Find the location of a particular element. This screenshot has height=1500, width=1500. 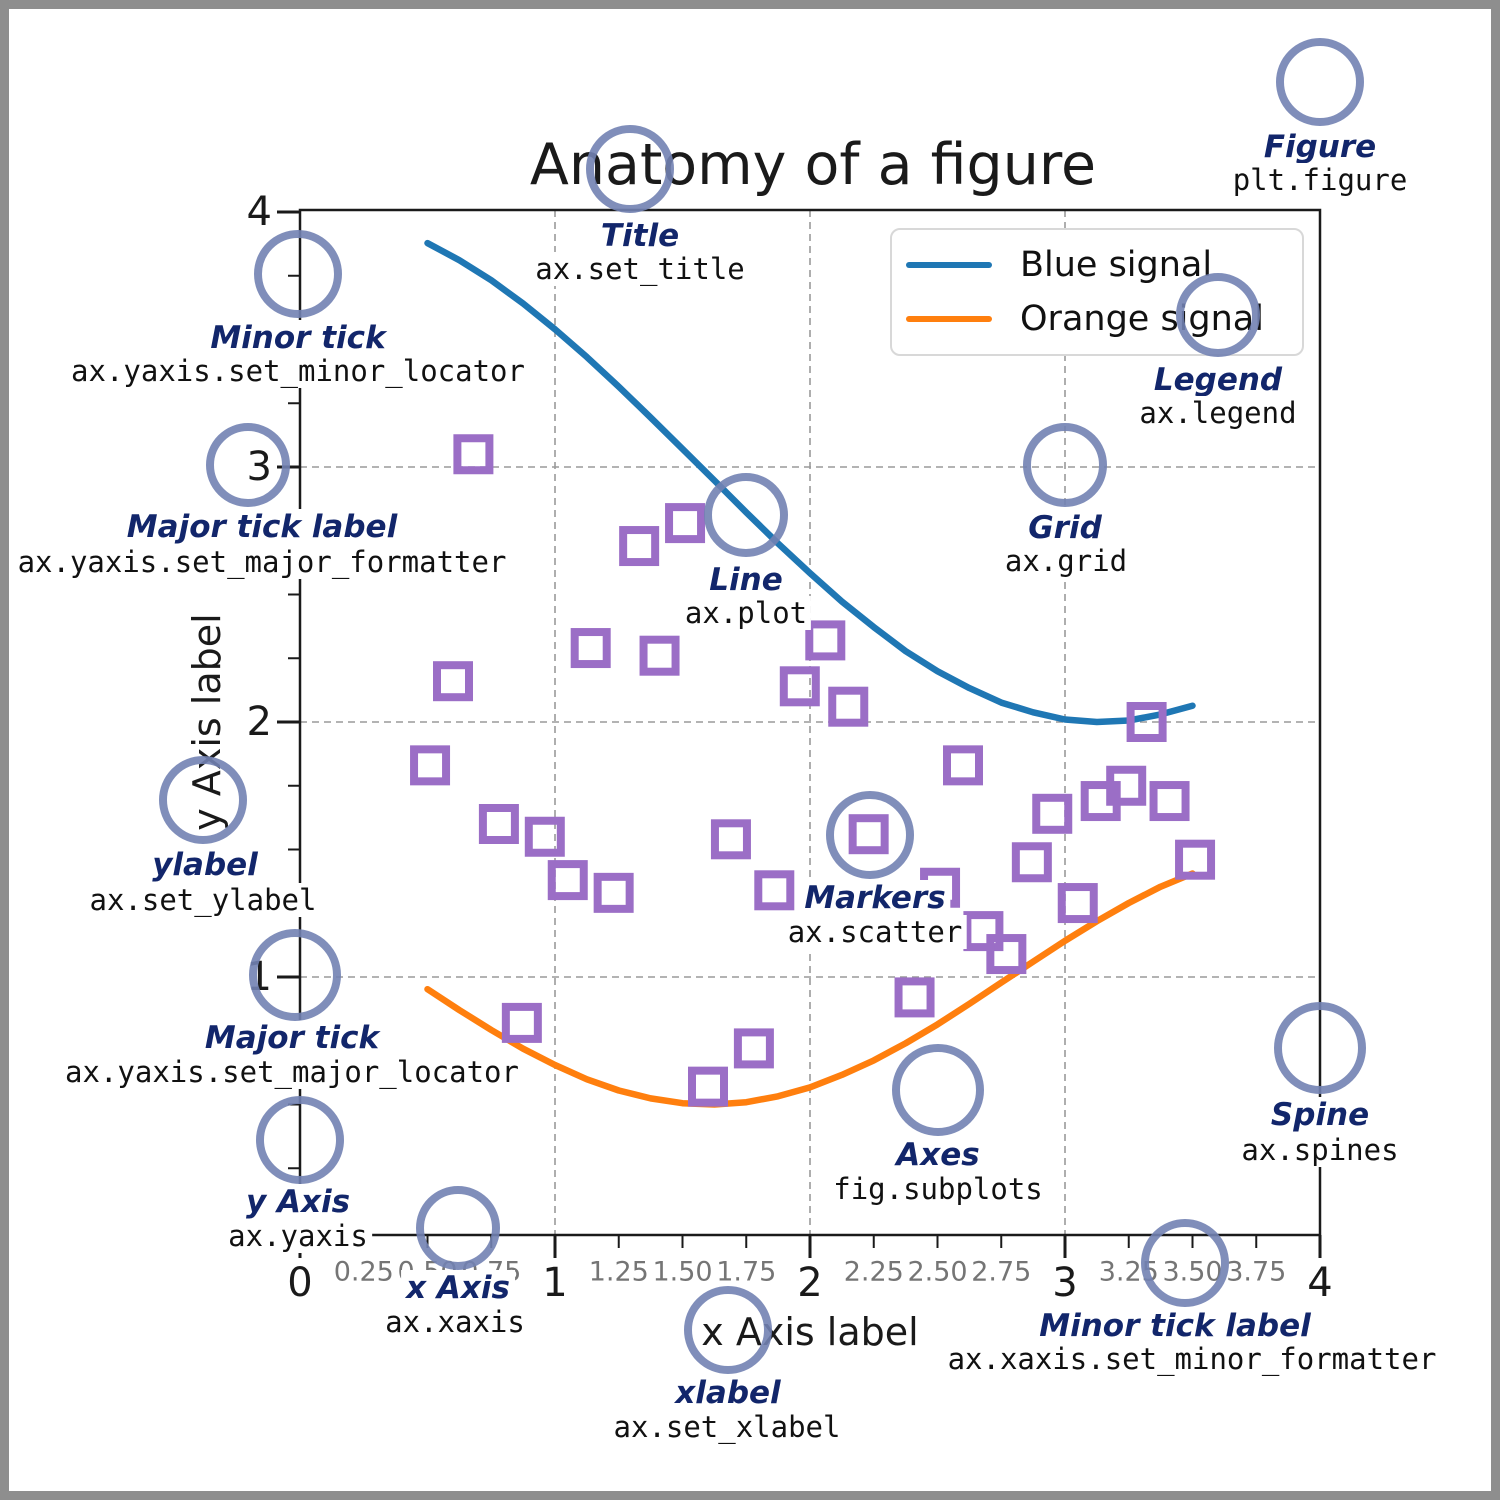

annotation-code-grid: ax.grid is located at coordinates (1066, 561).